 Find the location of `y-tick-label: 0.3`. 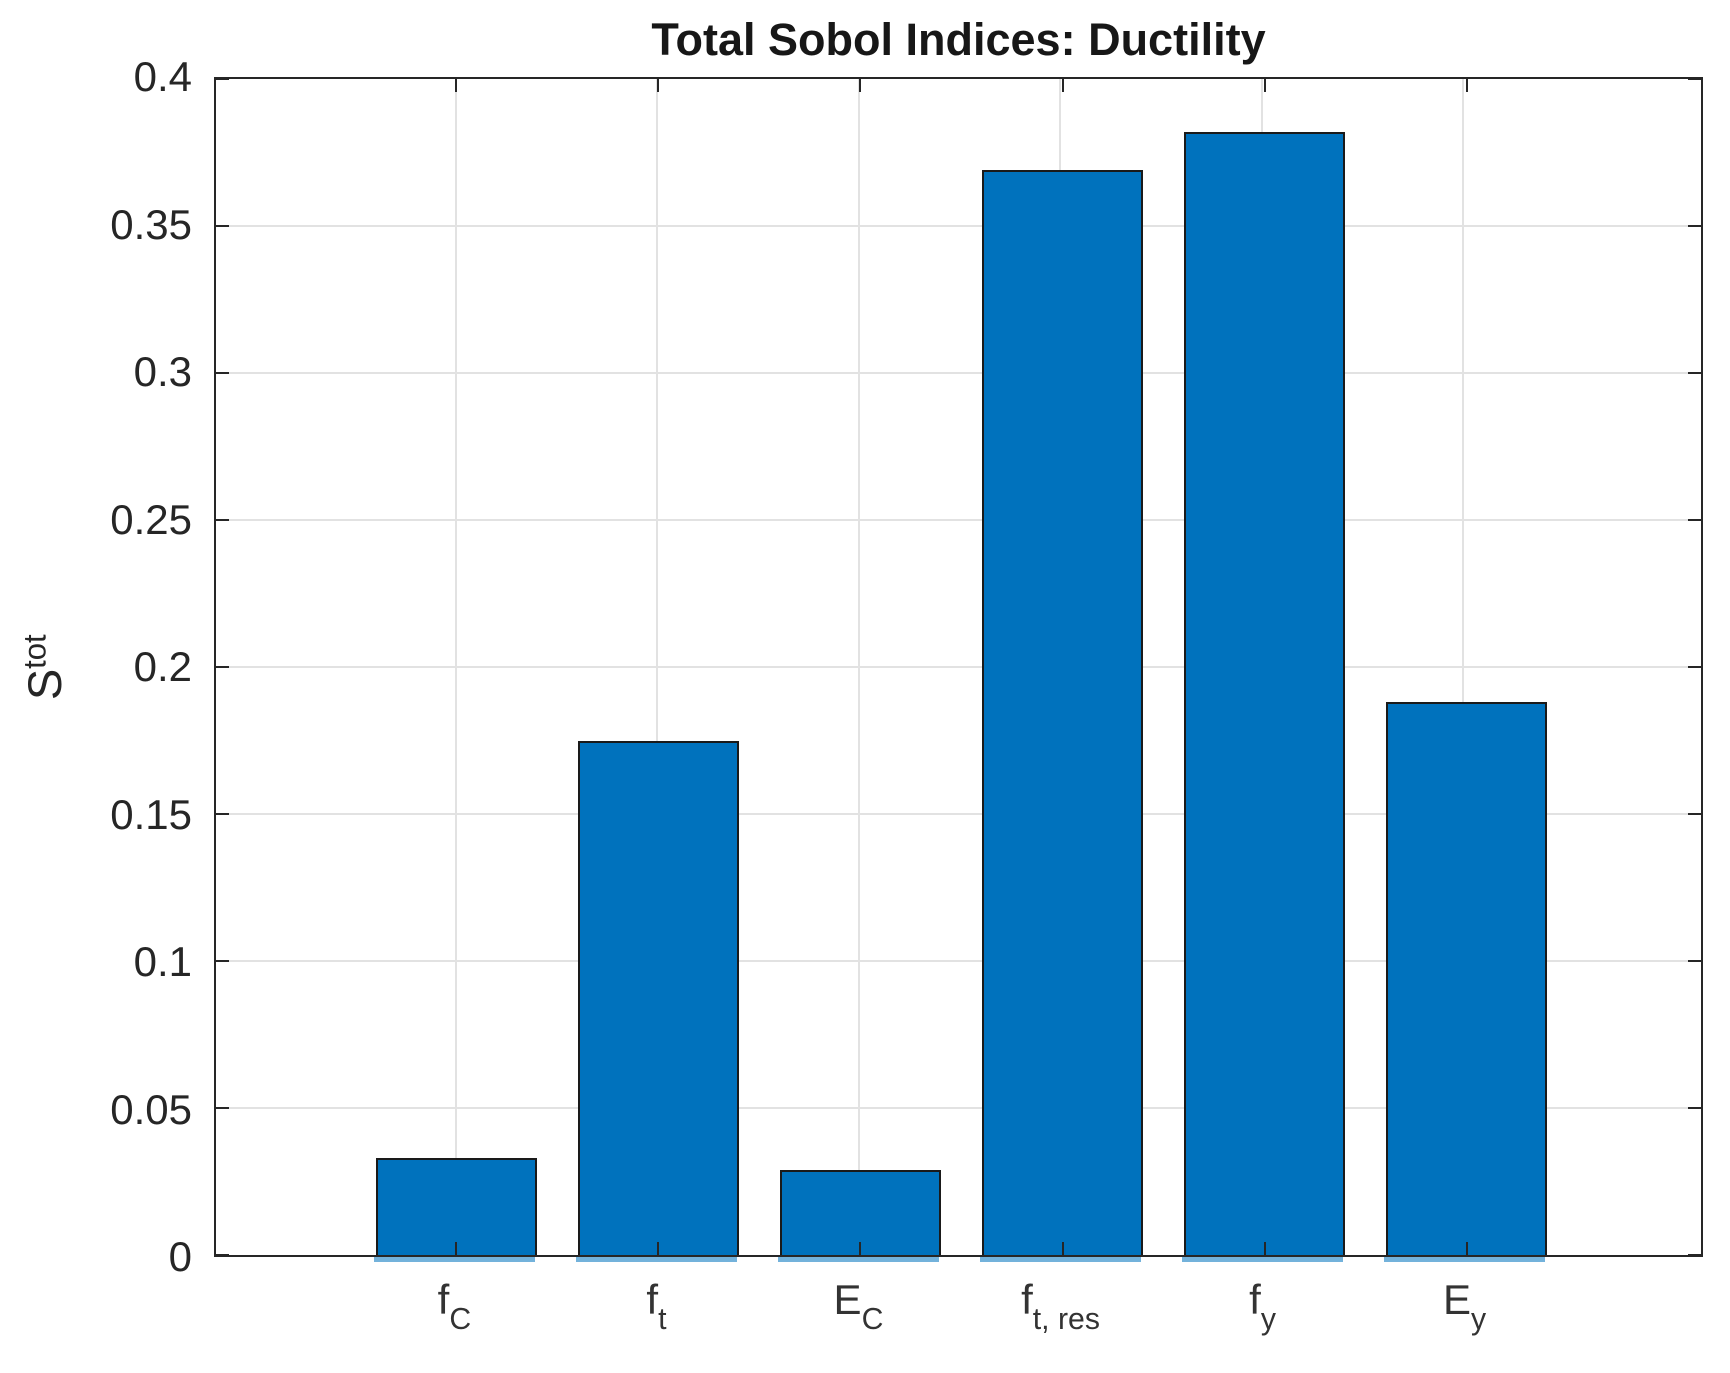

y-tick-label: 0.3 is located at coordinates (162, 371).